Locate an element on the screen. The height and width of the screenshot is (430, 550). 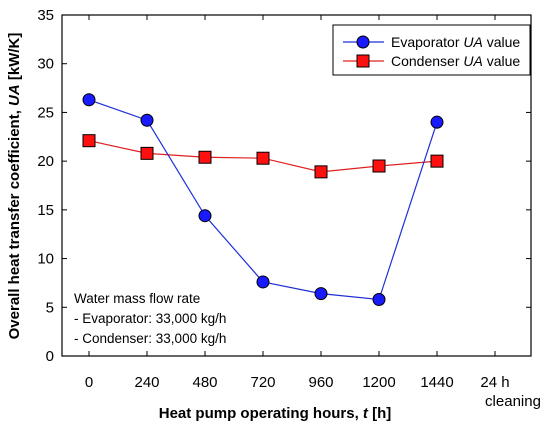
legend-marker-square is located at coordinates (363, 61).